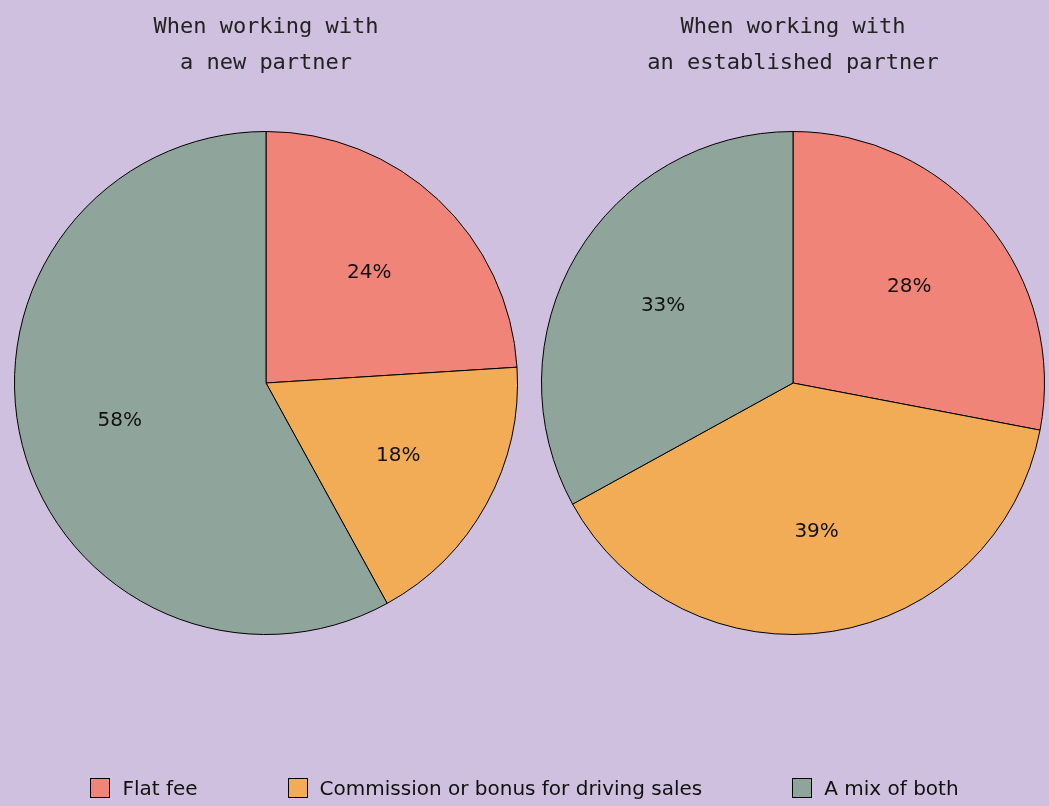  I want to click on chart-title: When working with a new partner, so click(266, 44).